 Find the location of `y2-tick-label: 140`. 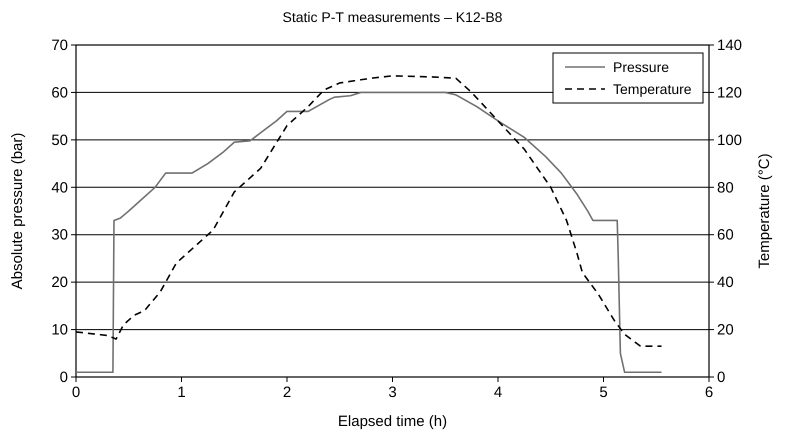

y2-tick-label: 140 is located at coordinates (729, 45).